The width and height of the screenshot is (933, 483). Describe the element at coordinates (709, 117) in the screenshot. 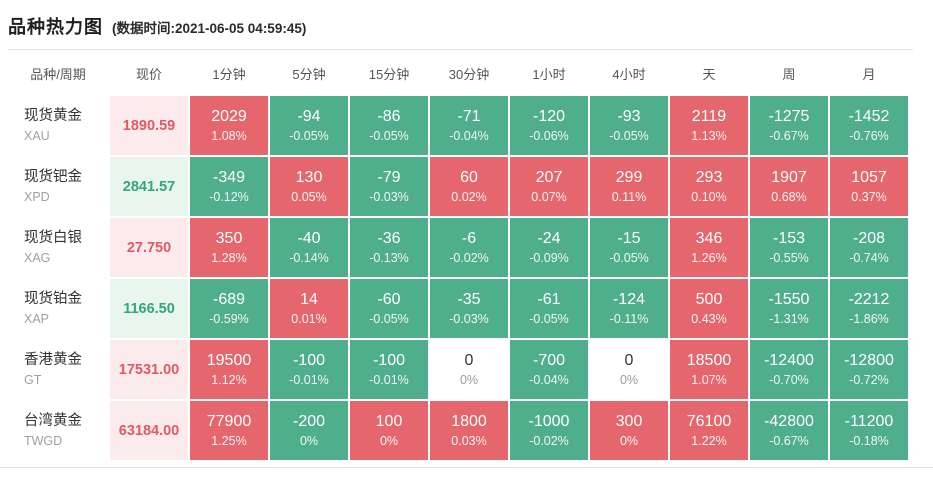

I see `change-value: 2119` at that location.